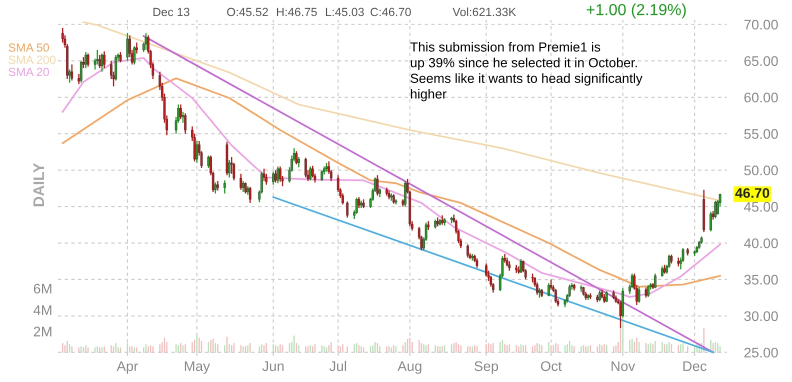 This screenshot has width=792, height=382. What do you see at coordinates (761, 316) in the screenshot?
I see `y-tick-label: 30.00` at bounding box center [761, 316].